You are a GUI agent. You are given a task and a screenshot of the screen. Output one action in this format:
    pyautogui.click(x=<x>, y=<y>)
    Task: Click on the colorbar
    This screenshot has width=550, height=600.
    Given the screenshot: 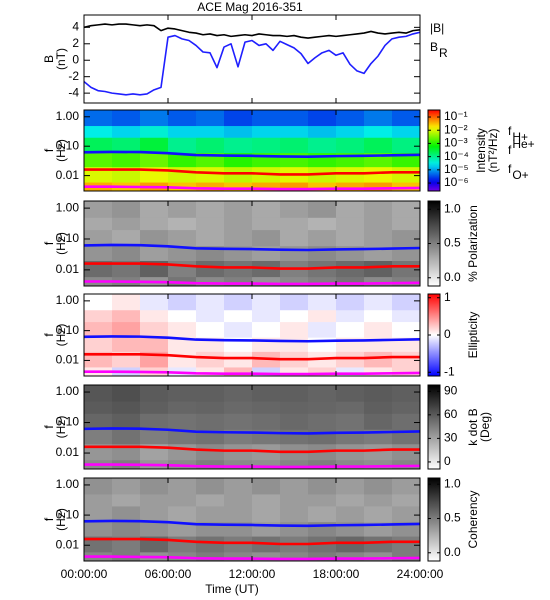 What is the action you would take?
    pyautogui.click(x=434, y=519)
    